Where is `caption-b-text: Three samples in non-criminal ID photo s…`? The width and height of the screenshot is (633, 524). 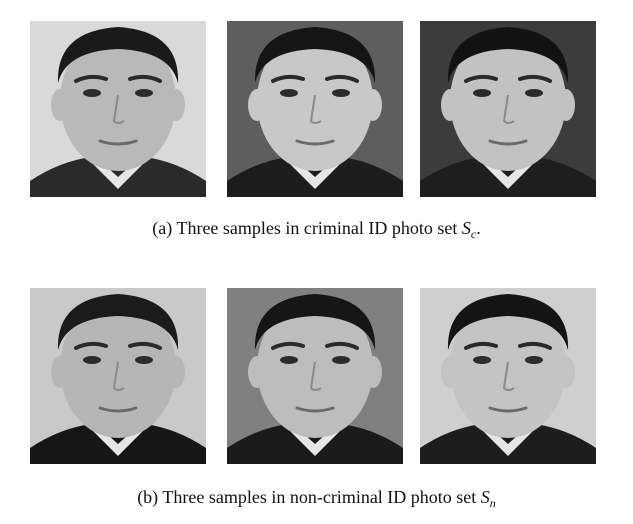
caption-b-text: Three samples in non-criminal ID photo s… is located at coordinates (319, 497).